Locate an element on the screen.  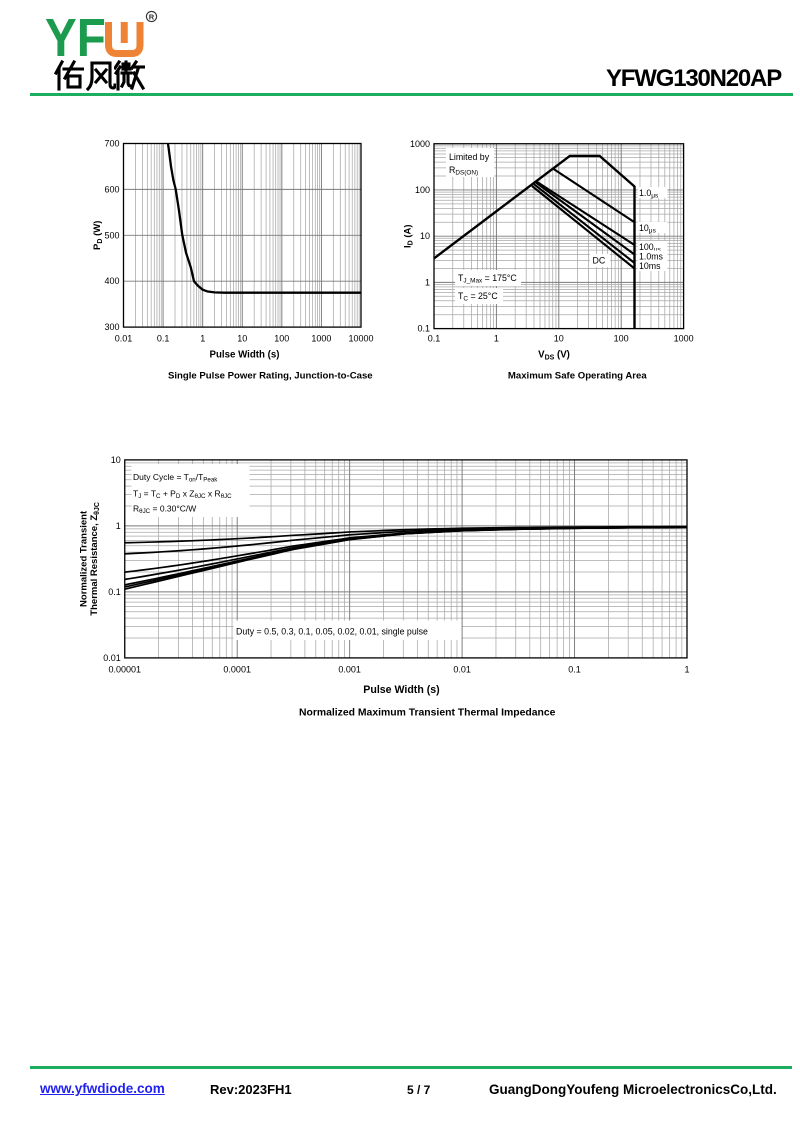
svg-text: ID (A) is located at coordinates (409, 236).